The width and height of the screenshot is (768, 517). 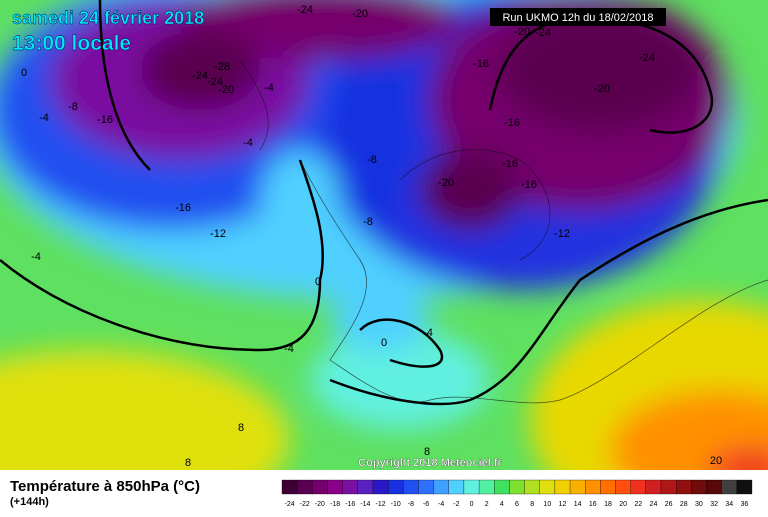 What do you see at coordinates (578, 504) in the screenshot?
I see `colorbar-label: 14` at bounding box center [578, 504].